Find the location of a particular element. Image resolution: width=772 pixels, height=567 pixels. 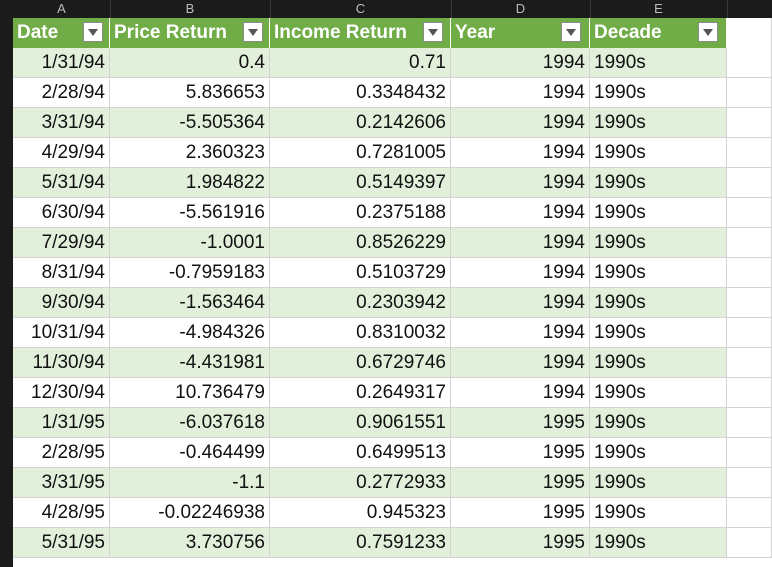

cell-price-return: 1.984822 is located at coordinates (190, 183).